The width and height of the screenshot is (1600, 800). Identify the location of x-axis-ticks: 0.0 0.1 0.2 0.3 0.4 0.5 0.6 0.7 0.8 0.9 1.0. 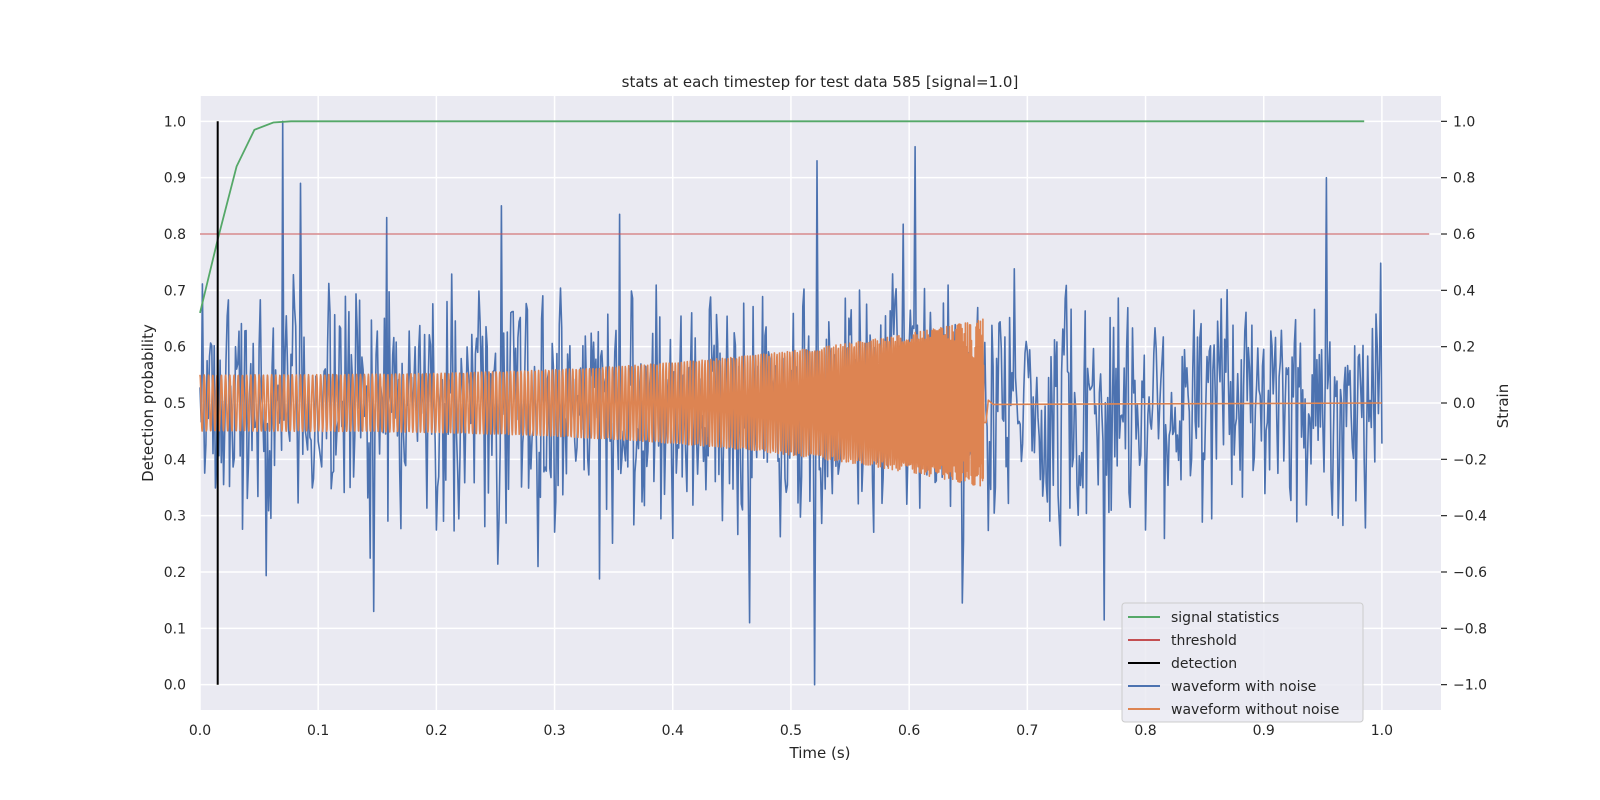
(791, 731).